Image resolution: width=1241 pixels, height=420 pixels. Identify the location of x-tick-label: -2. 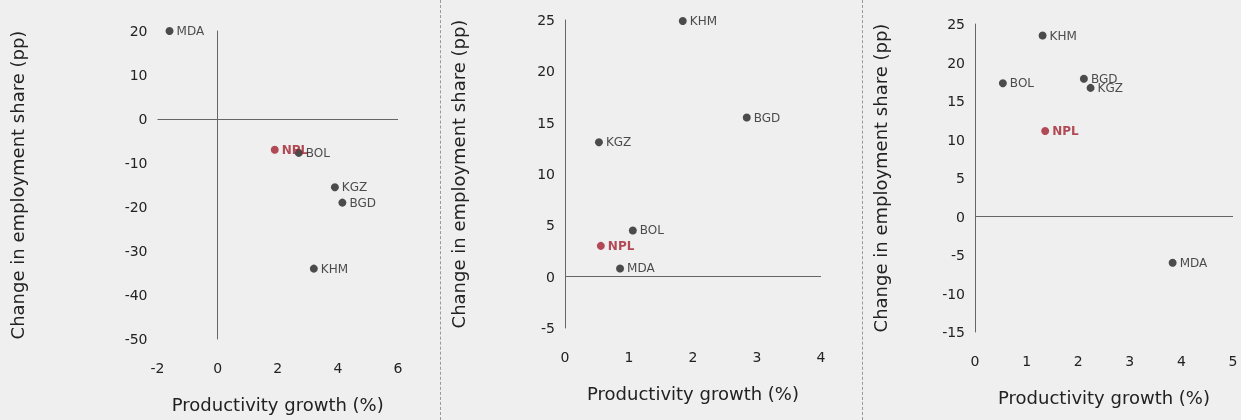
(157, 368).